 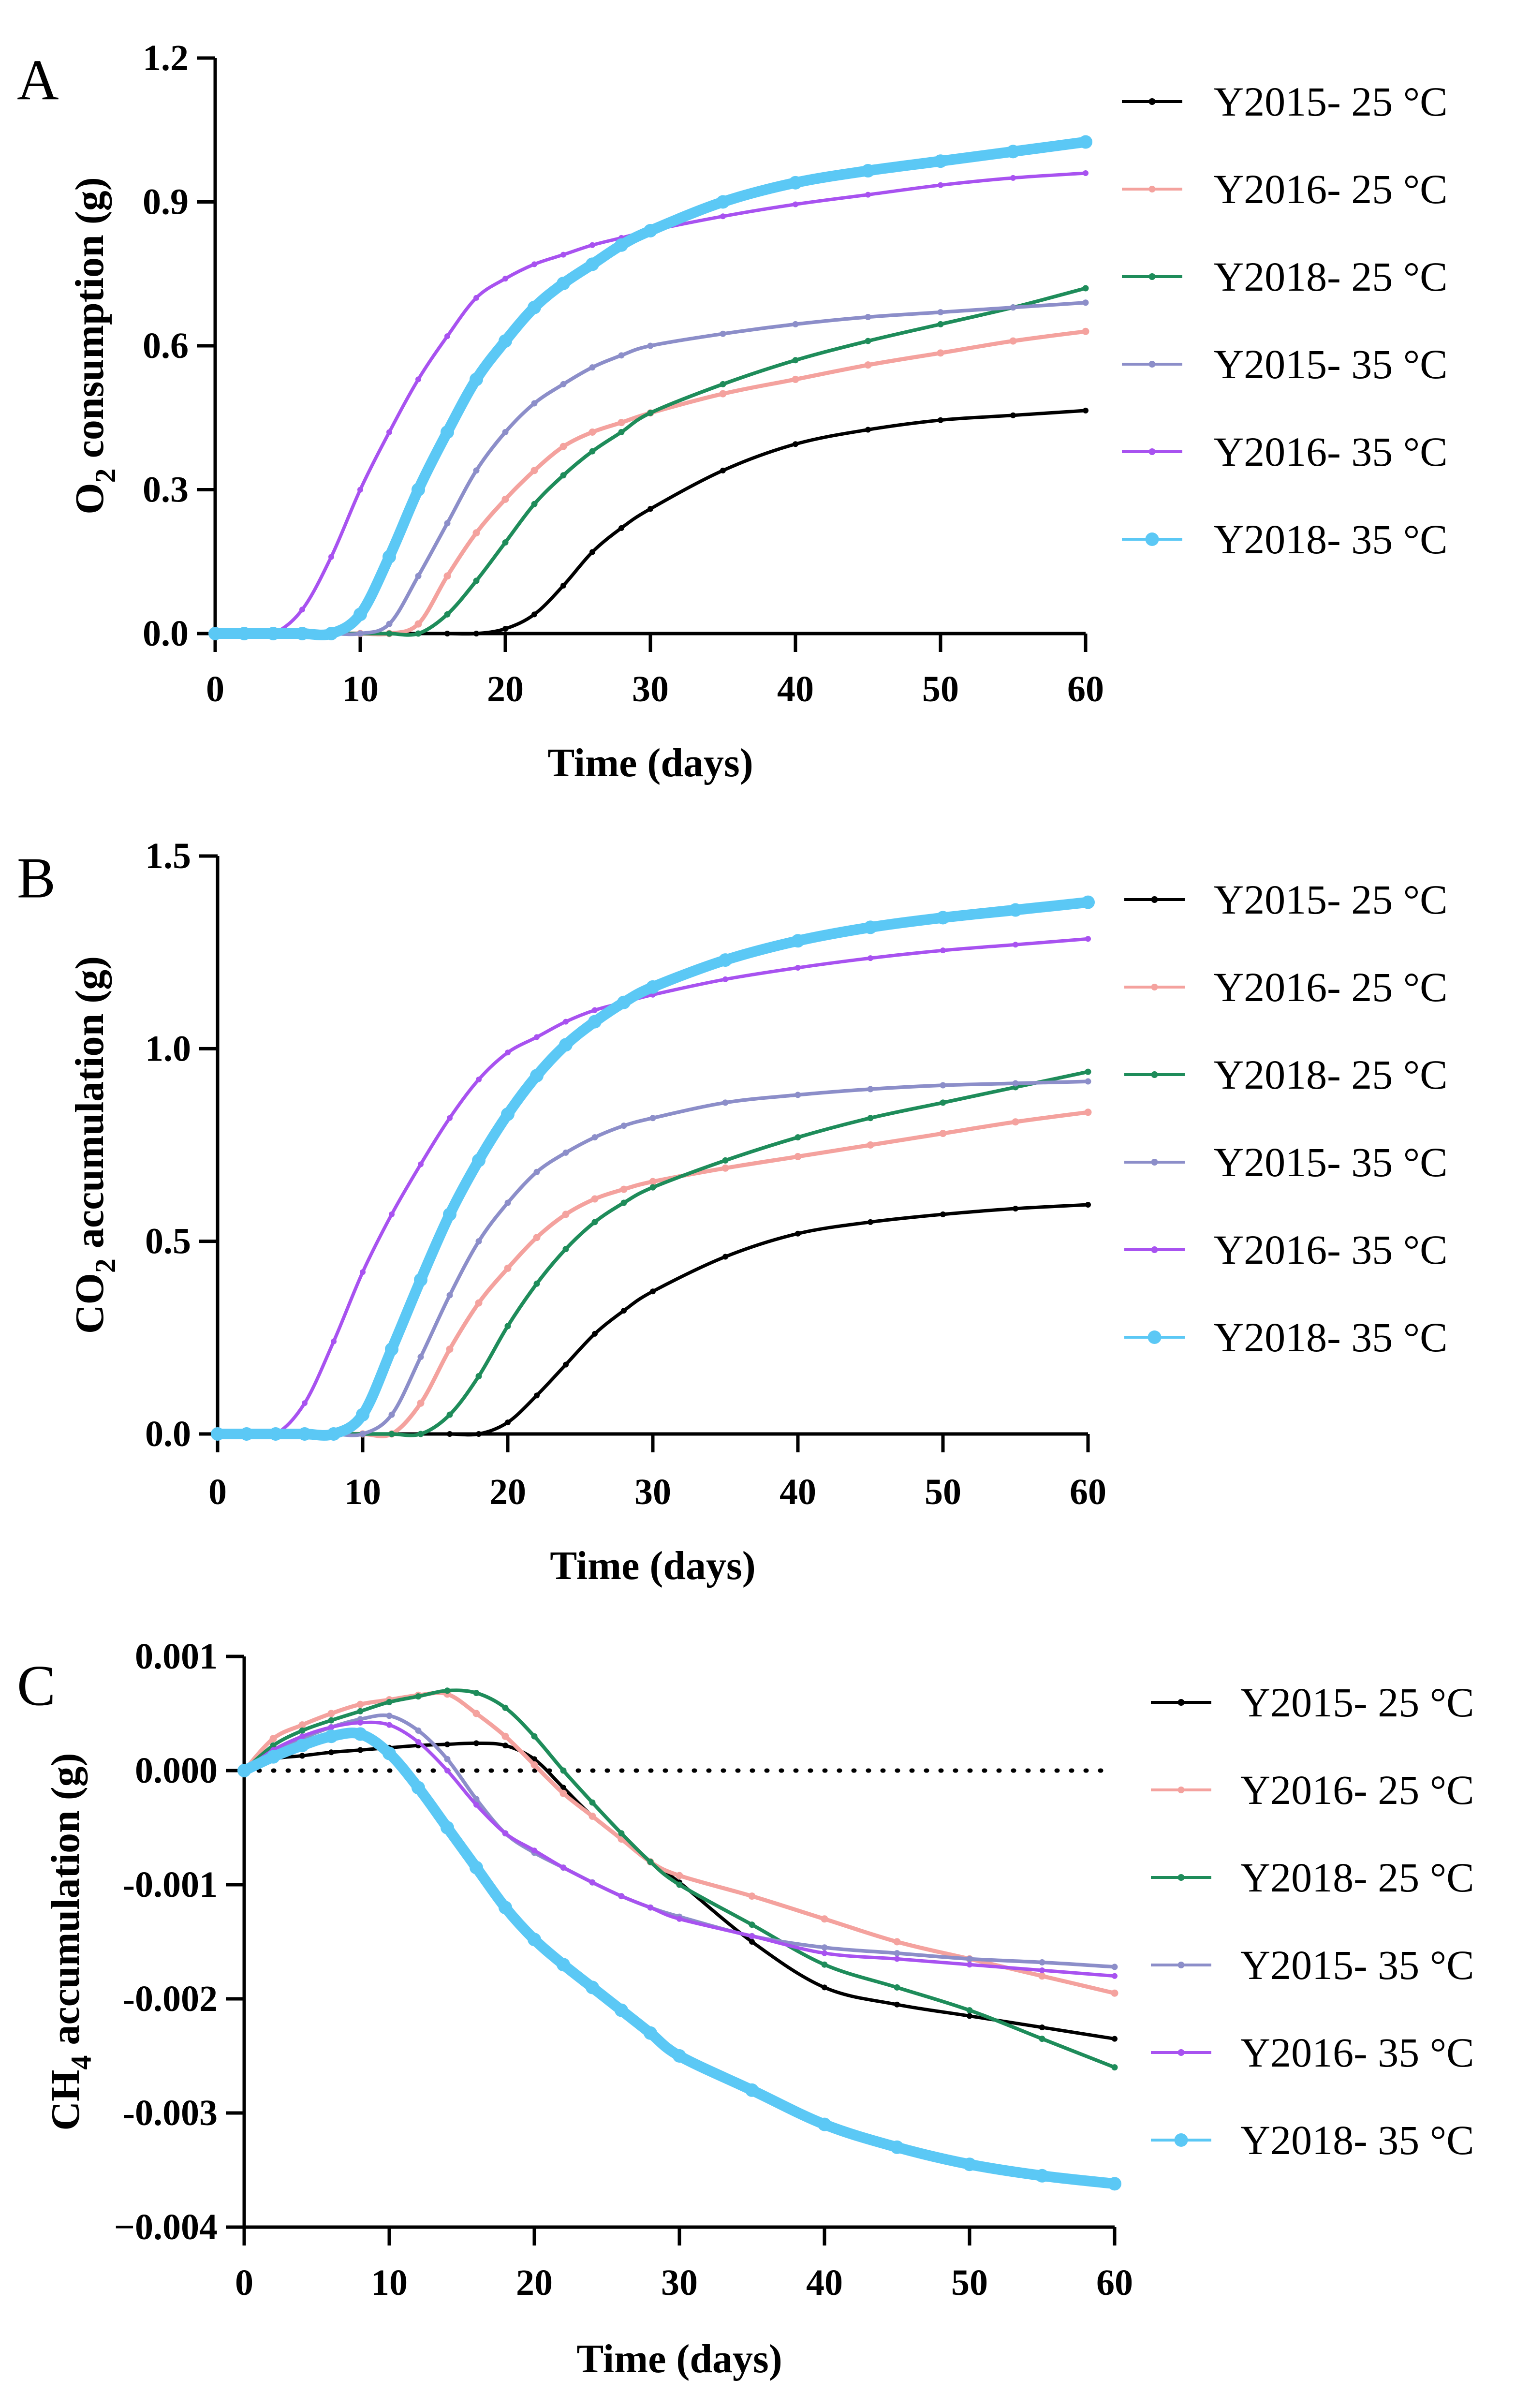 What do you see at coordinates (363, 1492) in the screenshot?
I see `x-tick-label: 10` at bounding box center [363, 1492].